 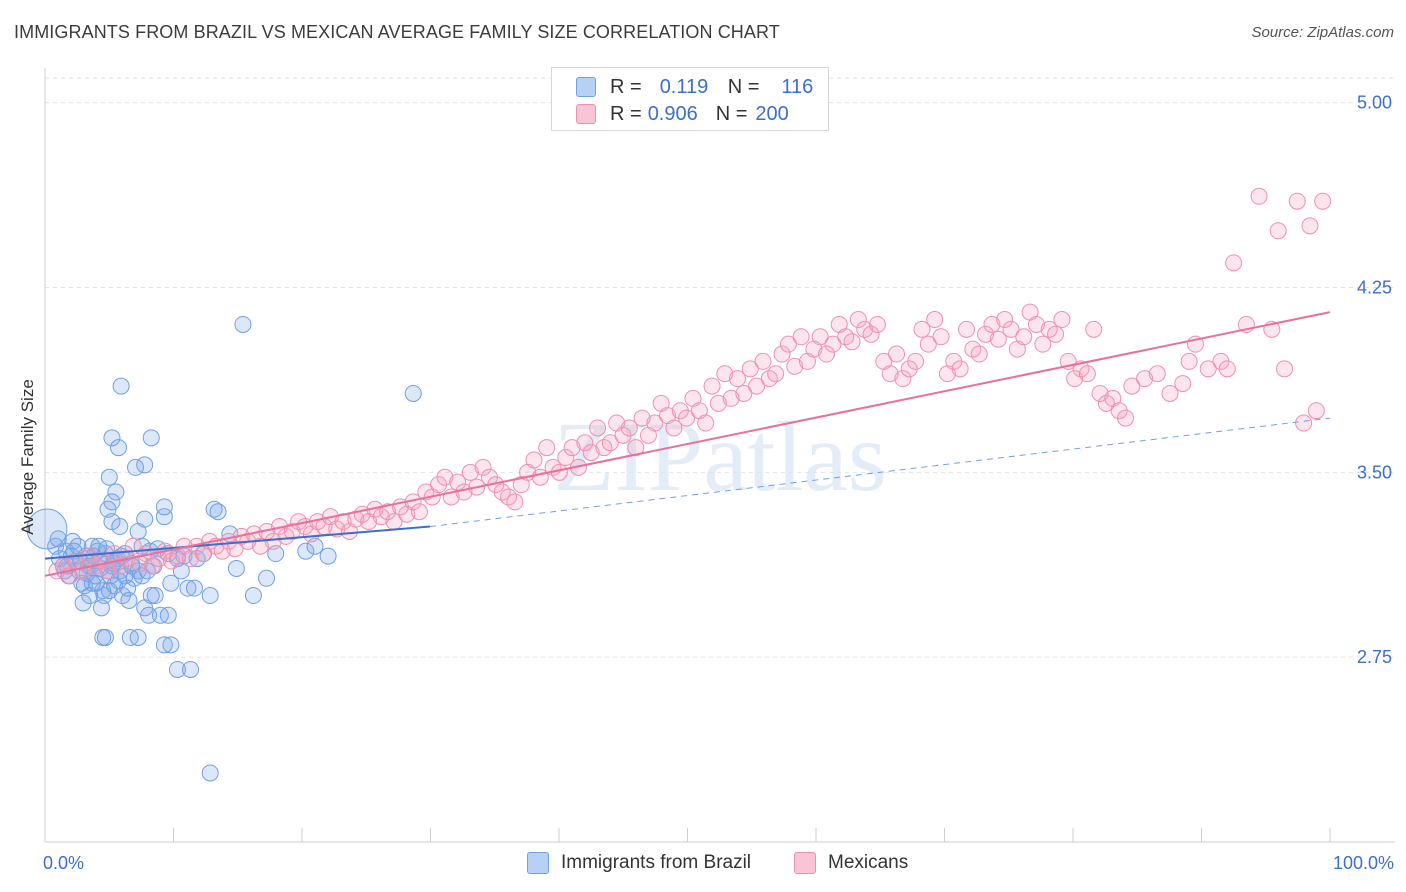 What do you see at coordinates (1374, 657) in the screenshot?
I see `y-tick-label: 2.75` at bounding box center [1374, 657].